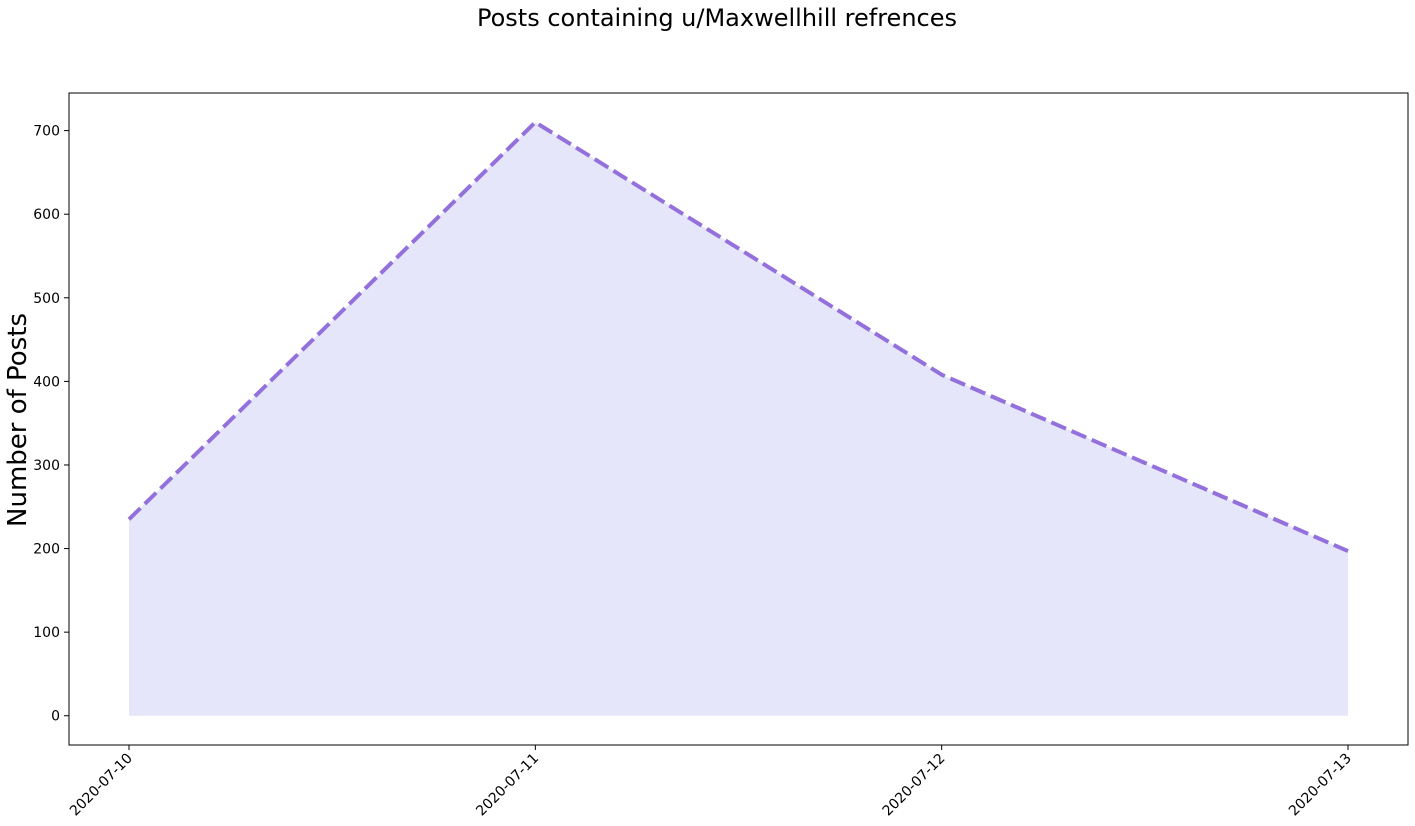 Image resolution: width=1415 pixels, height=826 pixels. What do you see at coordinates (507, 785) in the screenshot?
I see `x-tick-label: 2020-07-11` at bounding box center [507, 785].